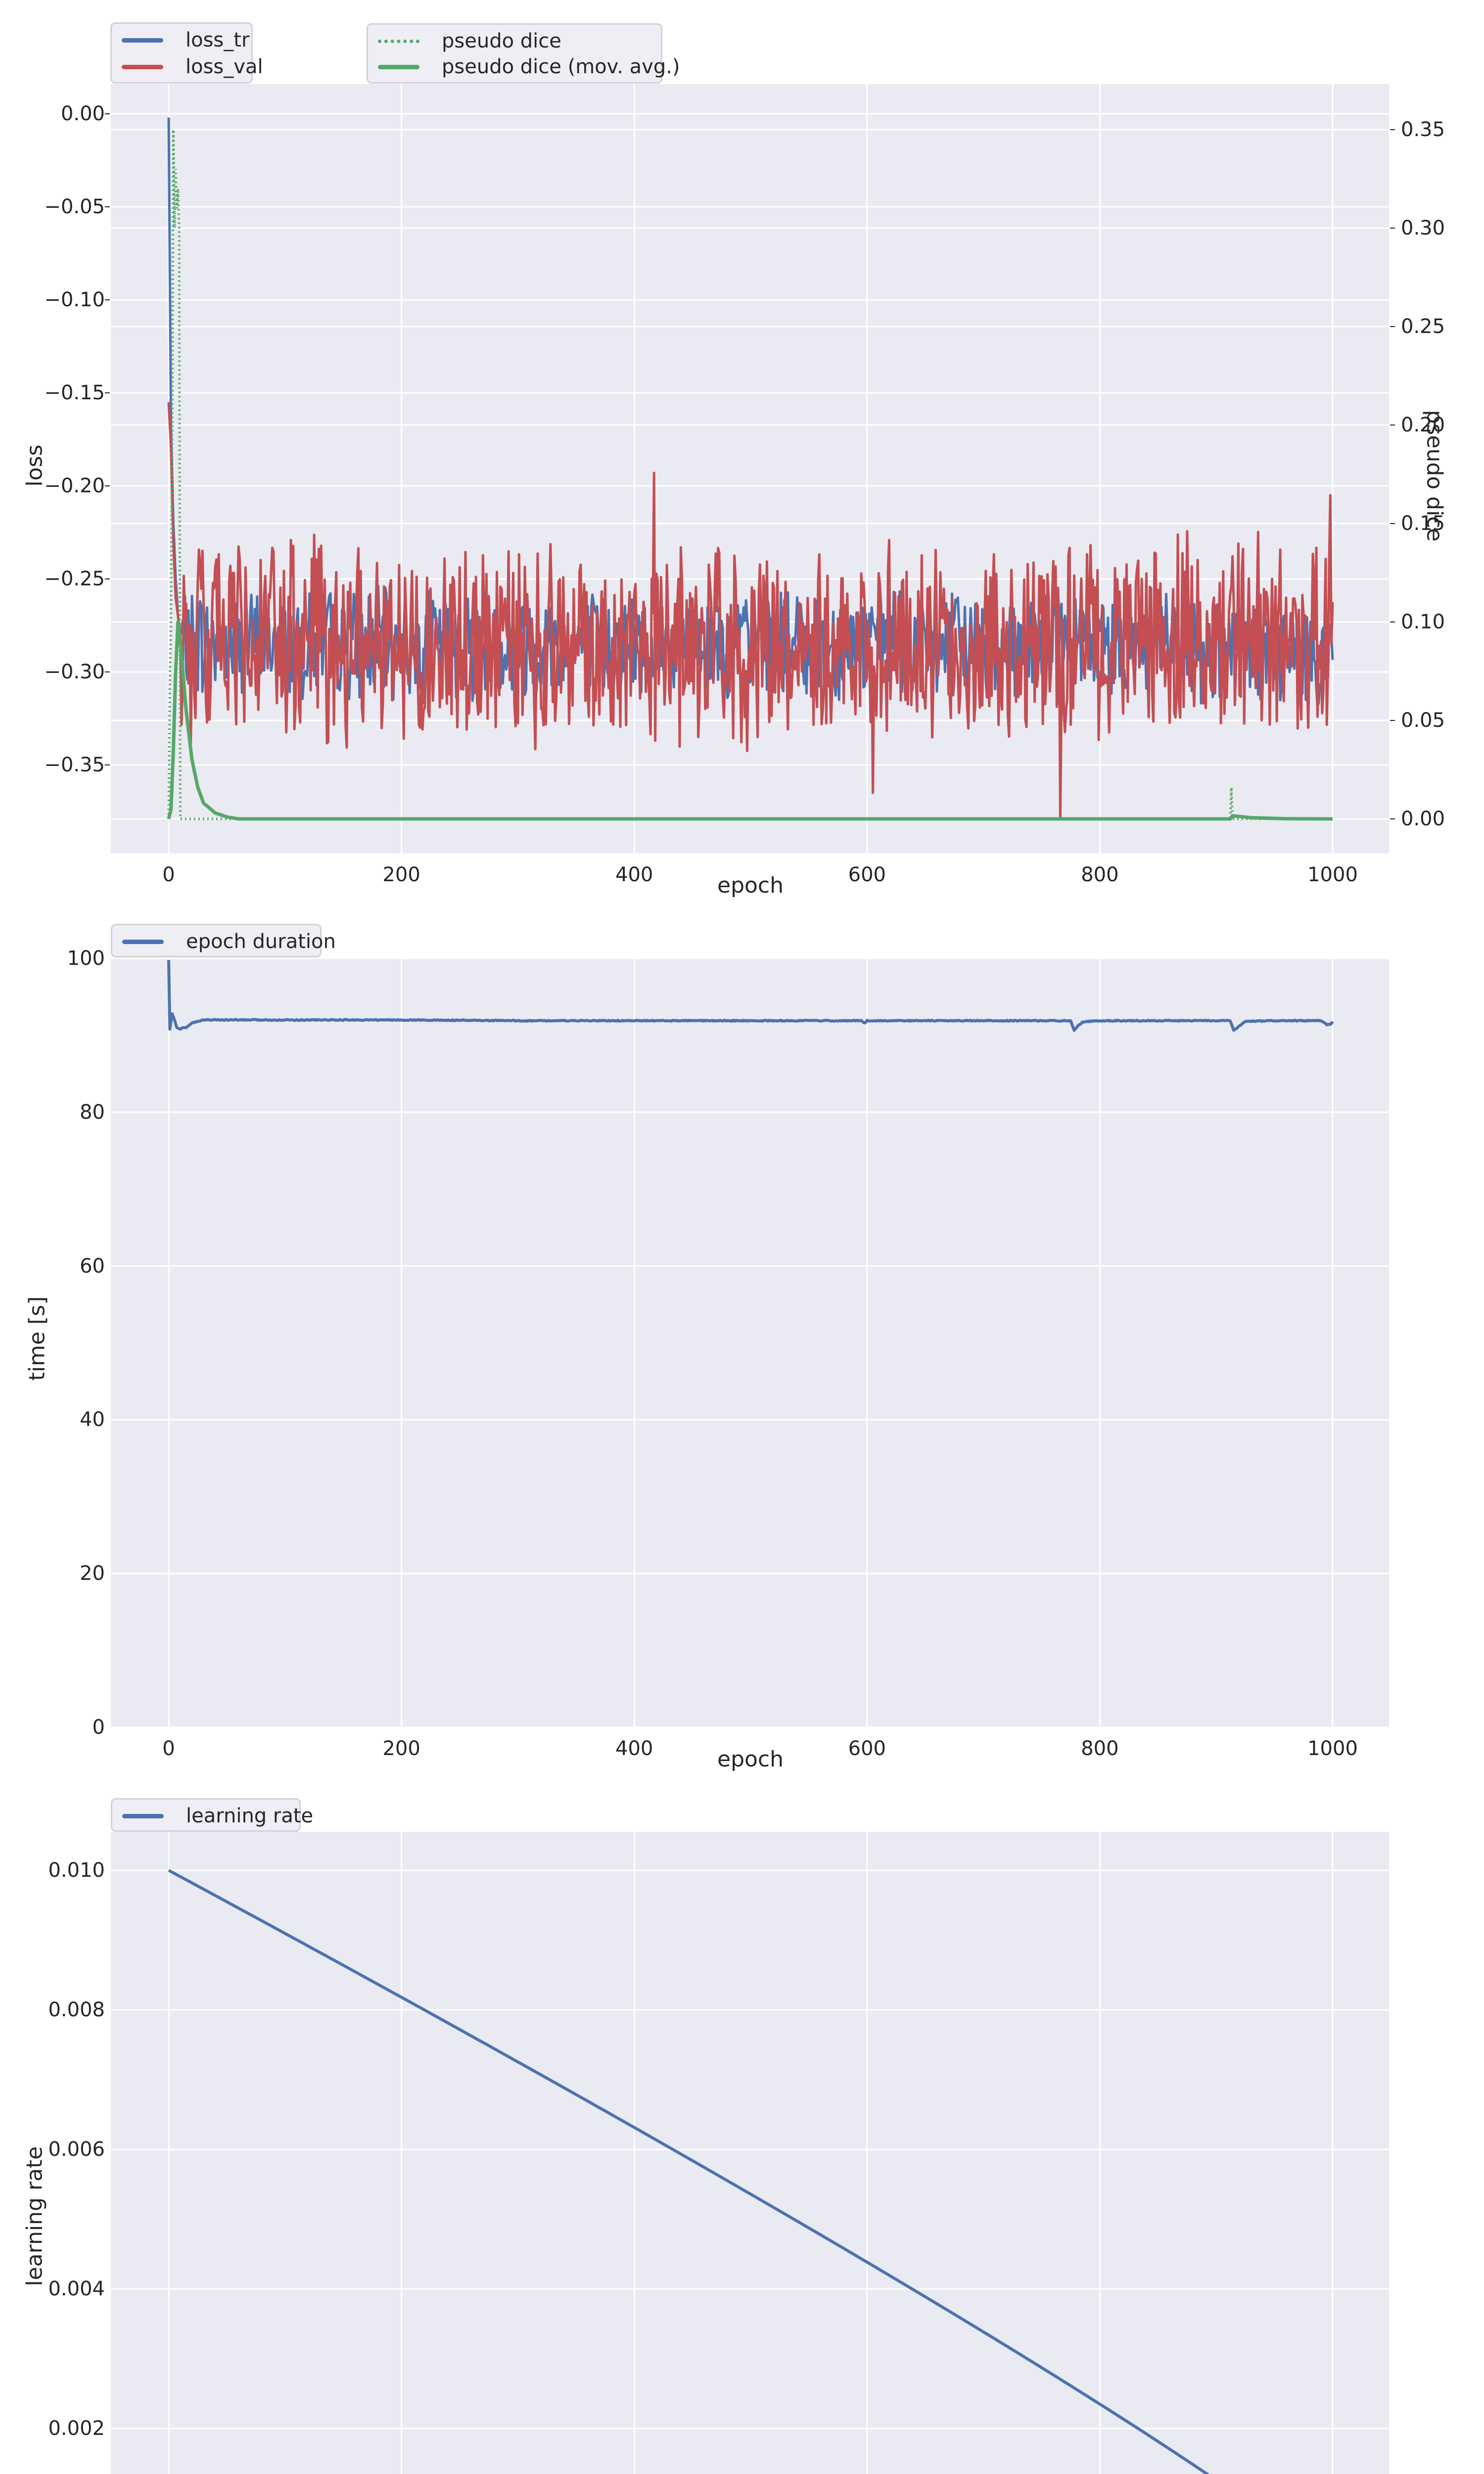  I want to click on tick-label: 0.05, so click(1423, 720).